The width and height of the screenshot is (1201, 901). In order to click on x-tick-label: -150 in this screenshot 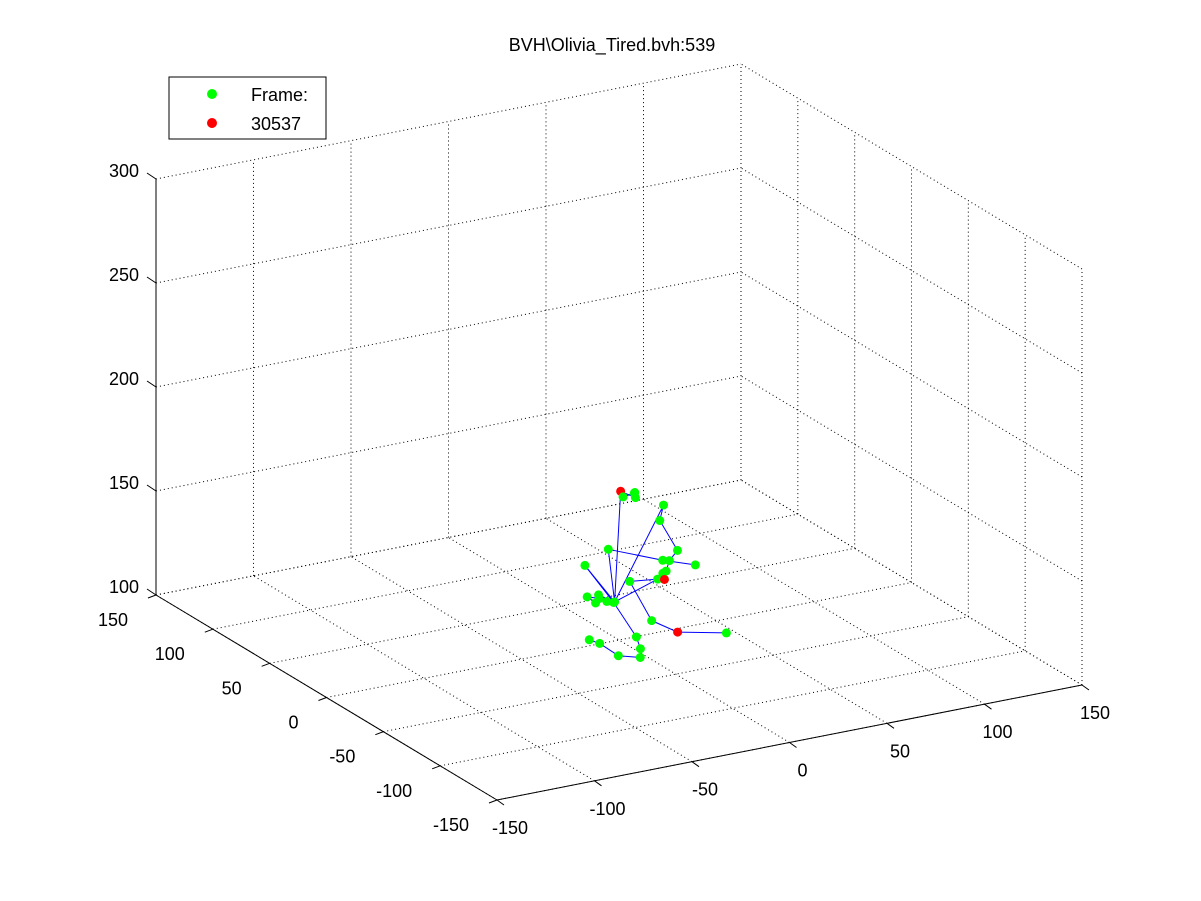, I will do `click(510, 828)`.